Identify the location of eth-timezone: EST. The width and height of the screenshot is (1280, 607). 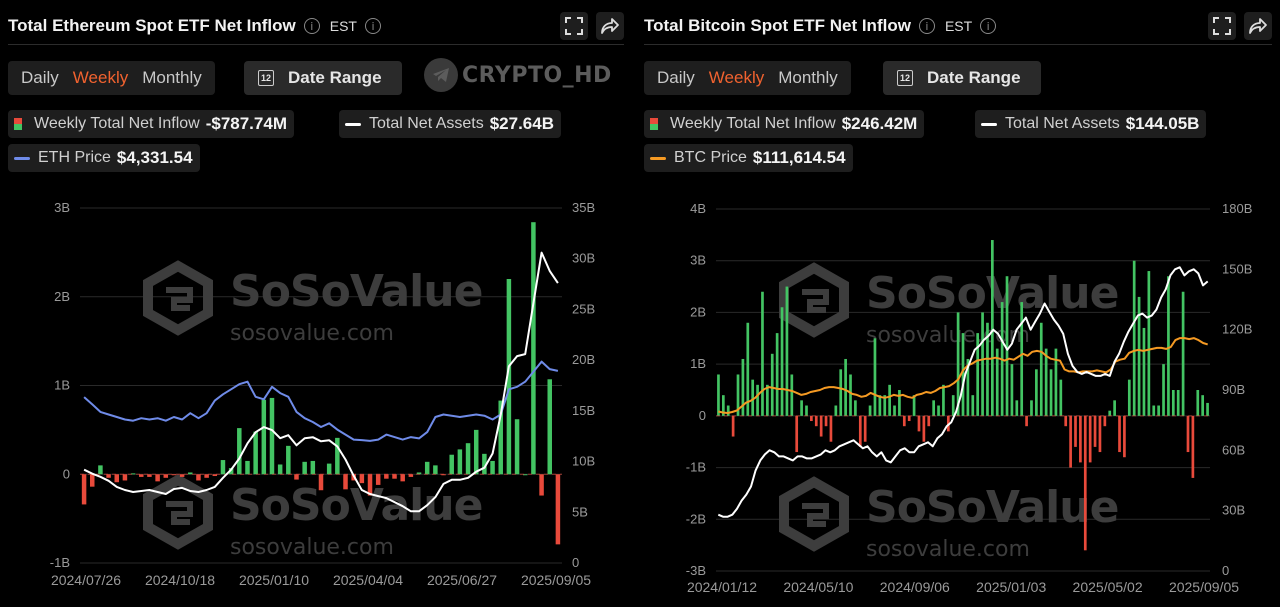
(343, 26).